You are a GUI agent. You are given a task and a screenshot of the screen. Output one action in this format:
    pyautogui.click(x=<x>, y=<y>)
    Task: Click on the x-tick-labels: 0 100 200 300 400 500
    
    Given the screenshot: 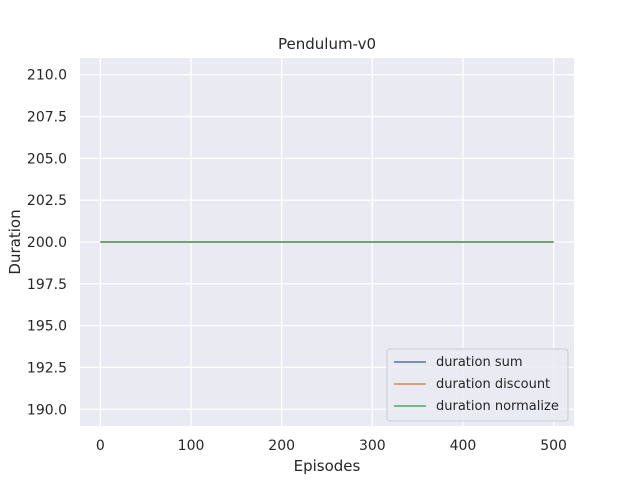 What is the action you would take?
    pyautogui.click(x=331, y=446)
    